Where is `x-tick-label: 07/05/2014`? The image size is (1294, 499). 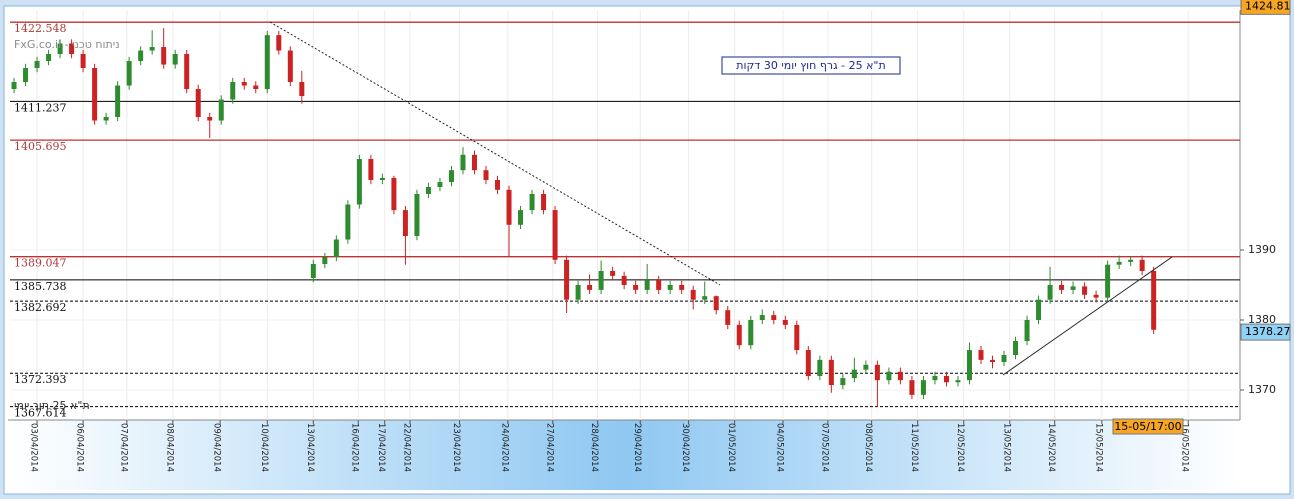
x-tick-label: 07/05/2014 is located at coordinates (824, 447).